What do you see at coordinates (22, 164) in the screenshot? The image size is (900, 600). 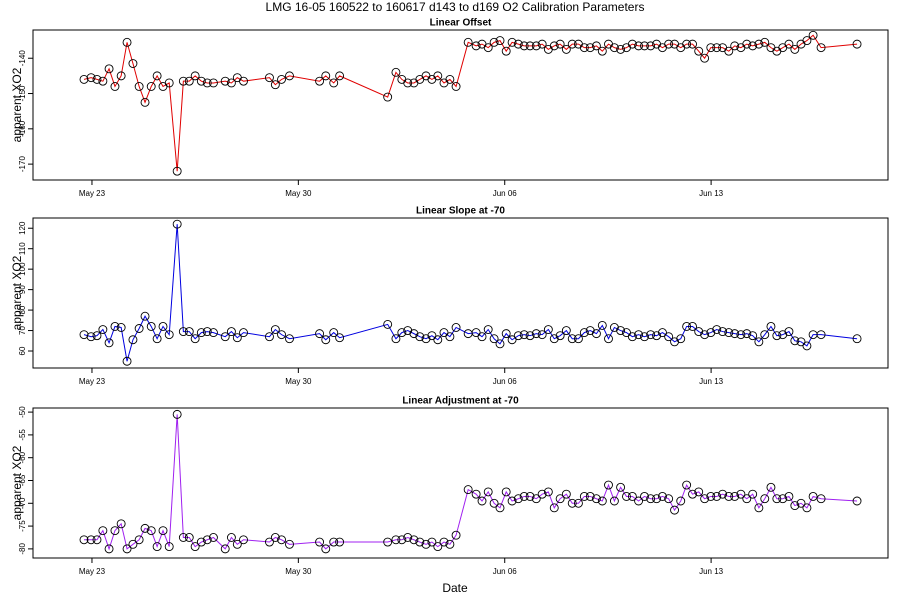 I see `y-tick-label: -170` at bounding box center [22, 164].